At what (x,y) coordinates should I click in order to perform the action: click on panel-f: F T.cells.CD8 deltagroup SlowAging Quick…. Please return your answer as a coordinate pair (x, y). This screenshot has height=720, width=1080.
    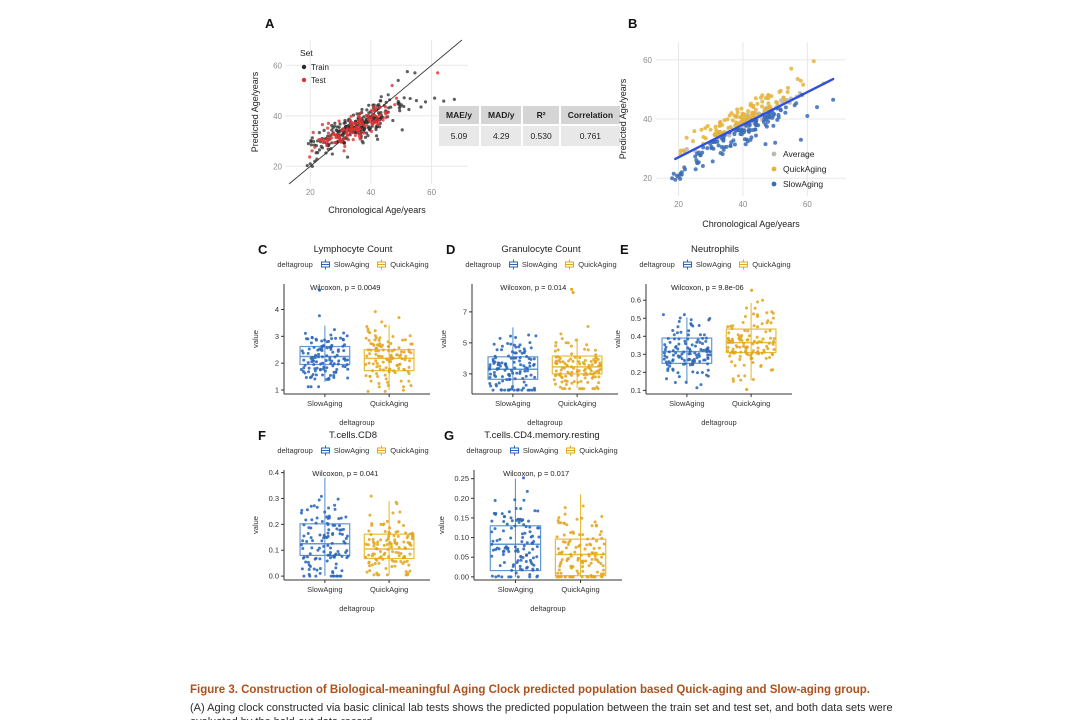
    Looking at the image, I should click on (345, 522).